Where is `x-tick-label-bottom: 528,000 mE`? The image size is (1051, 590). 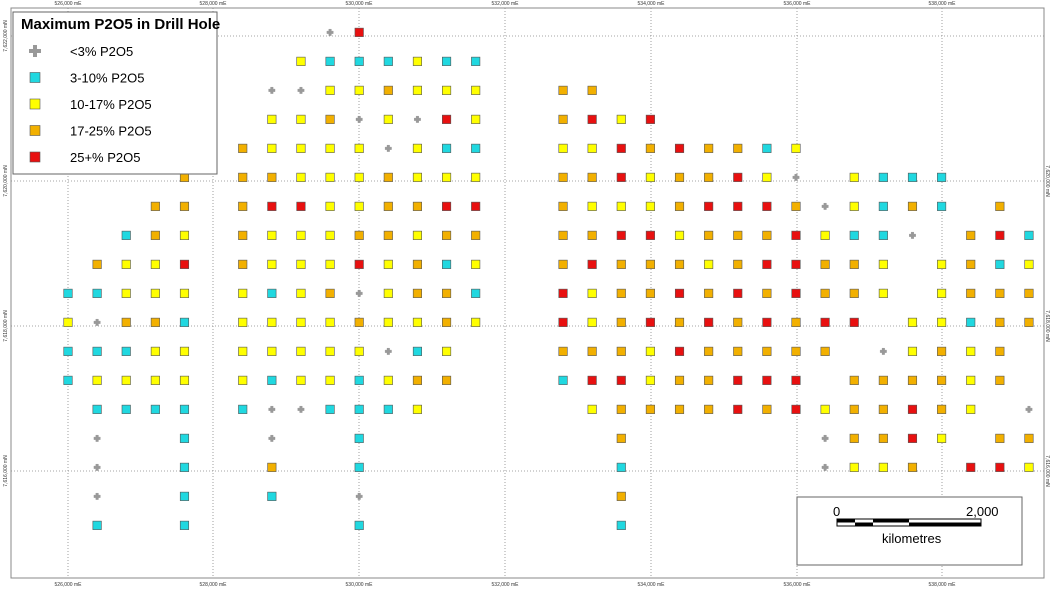
x-tick-label-bottom: 528,000 mE is located at coordinates (214, 585).